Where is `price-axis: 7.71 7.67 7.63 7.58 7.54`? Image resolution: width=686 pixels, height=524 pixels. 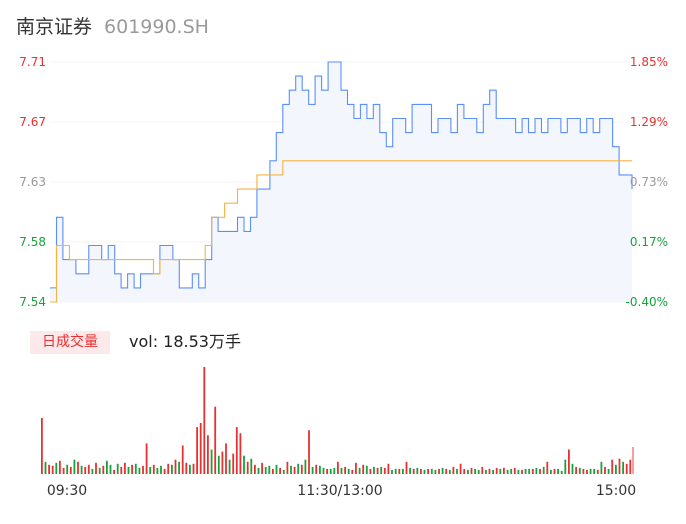
price-axis: 7.71 7.67 7.63 7.58 7.54 is located at coordinates (32, 182).